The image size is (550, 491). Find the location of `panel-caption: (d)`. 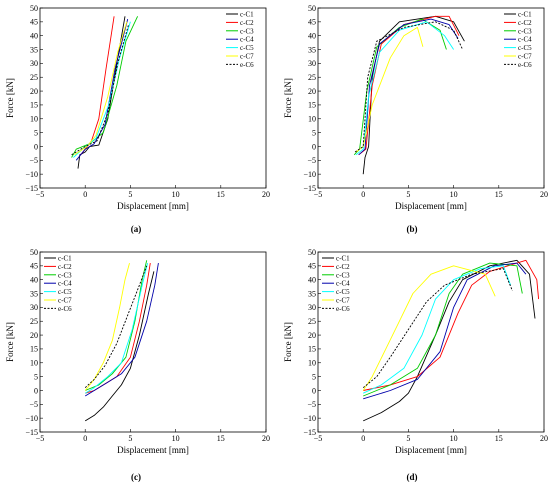

panel-caption: (d) is located at coordinates (412, 477).